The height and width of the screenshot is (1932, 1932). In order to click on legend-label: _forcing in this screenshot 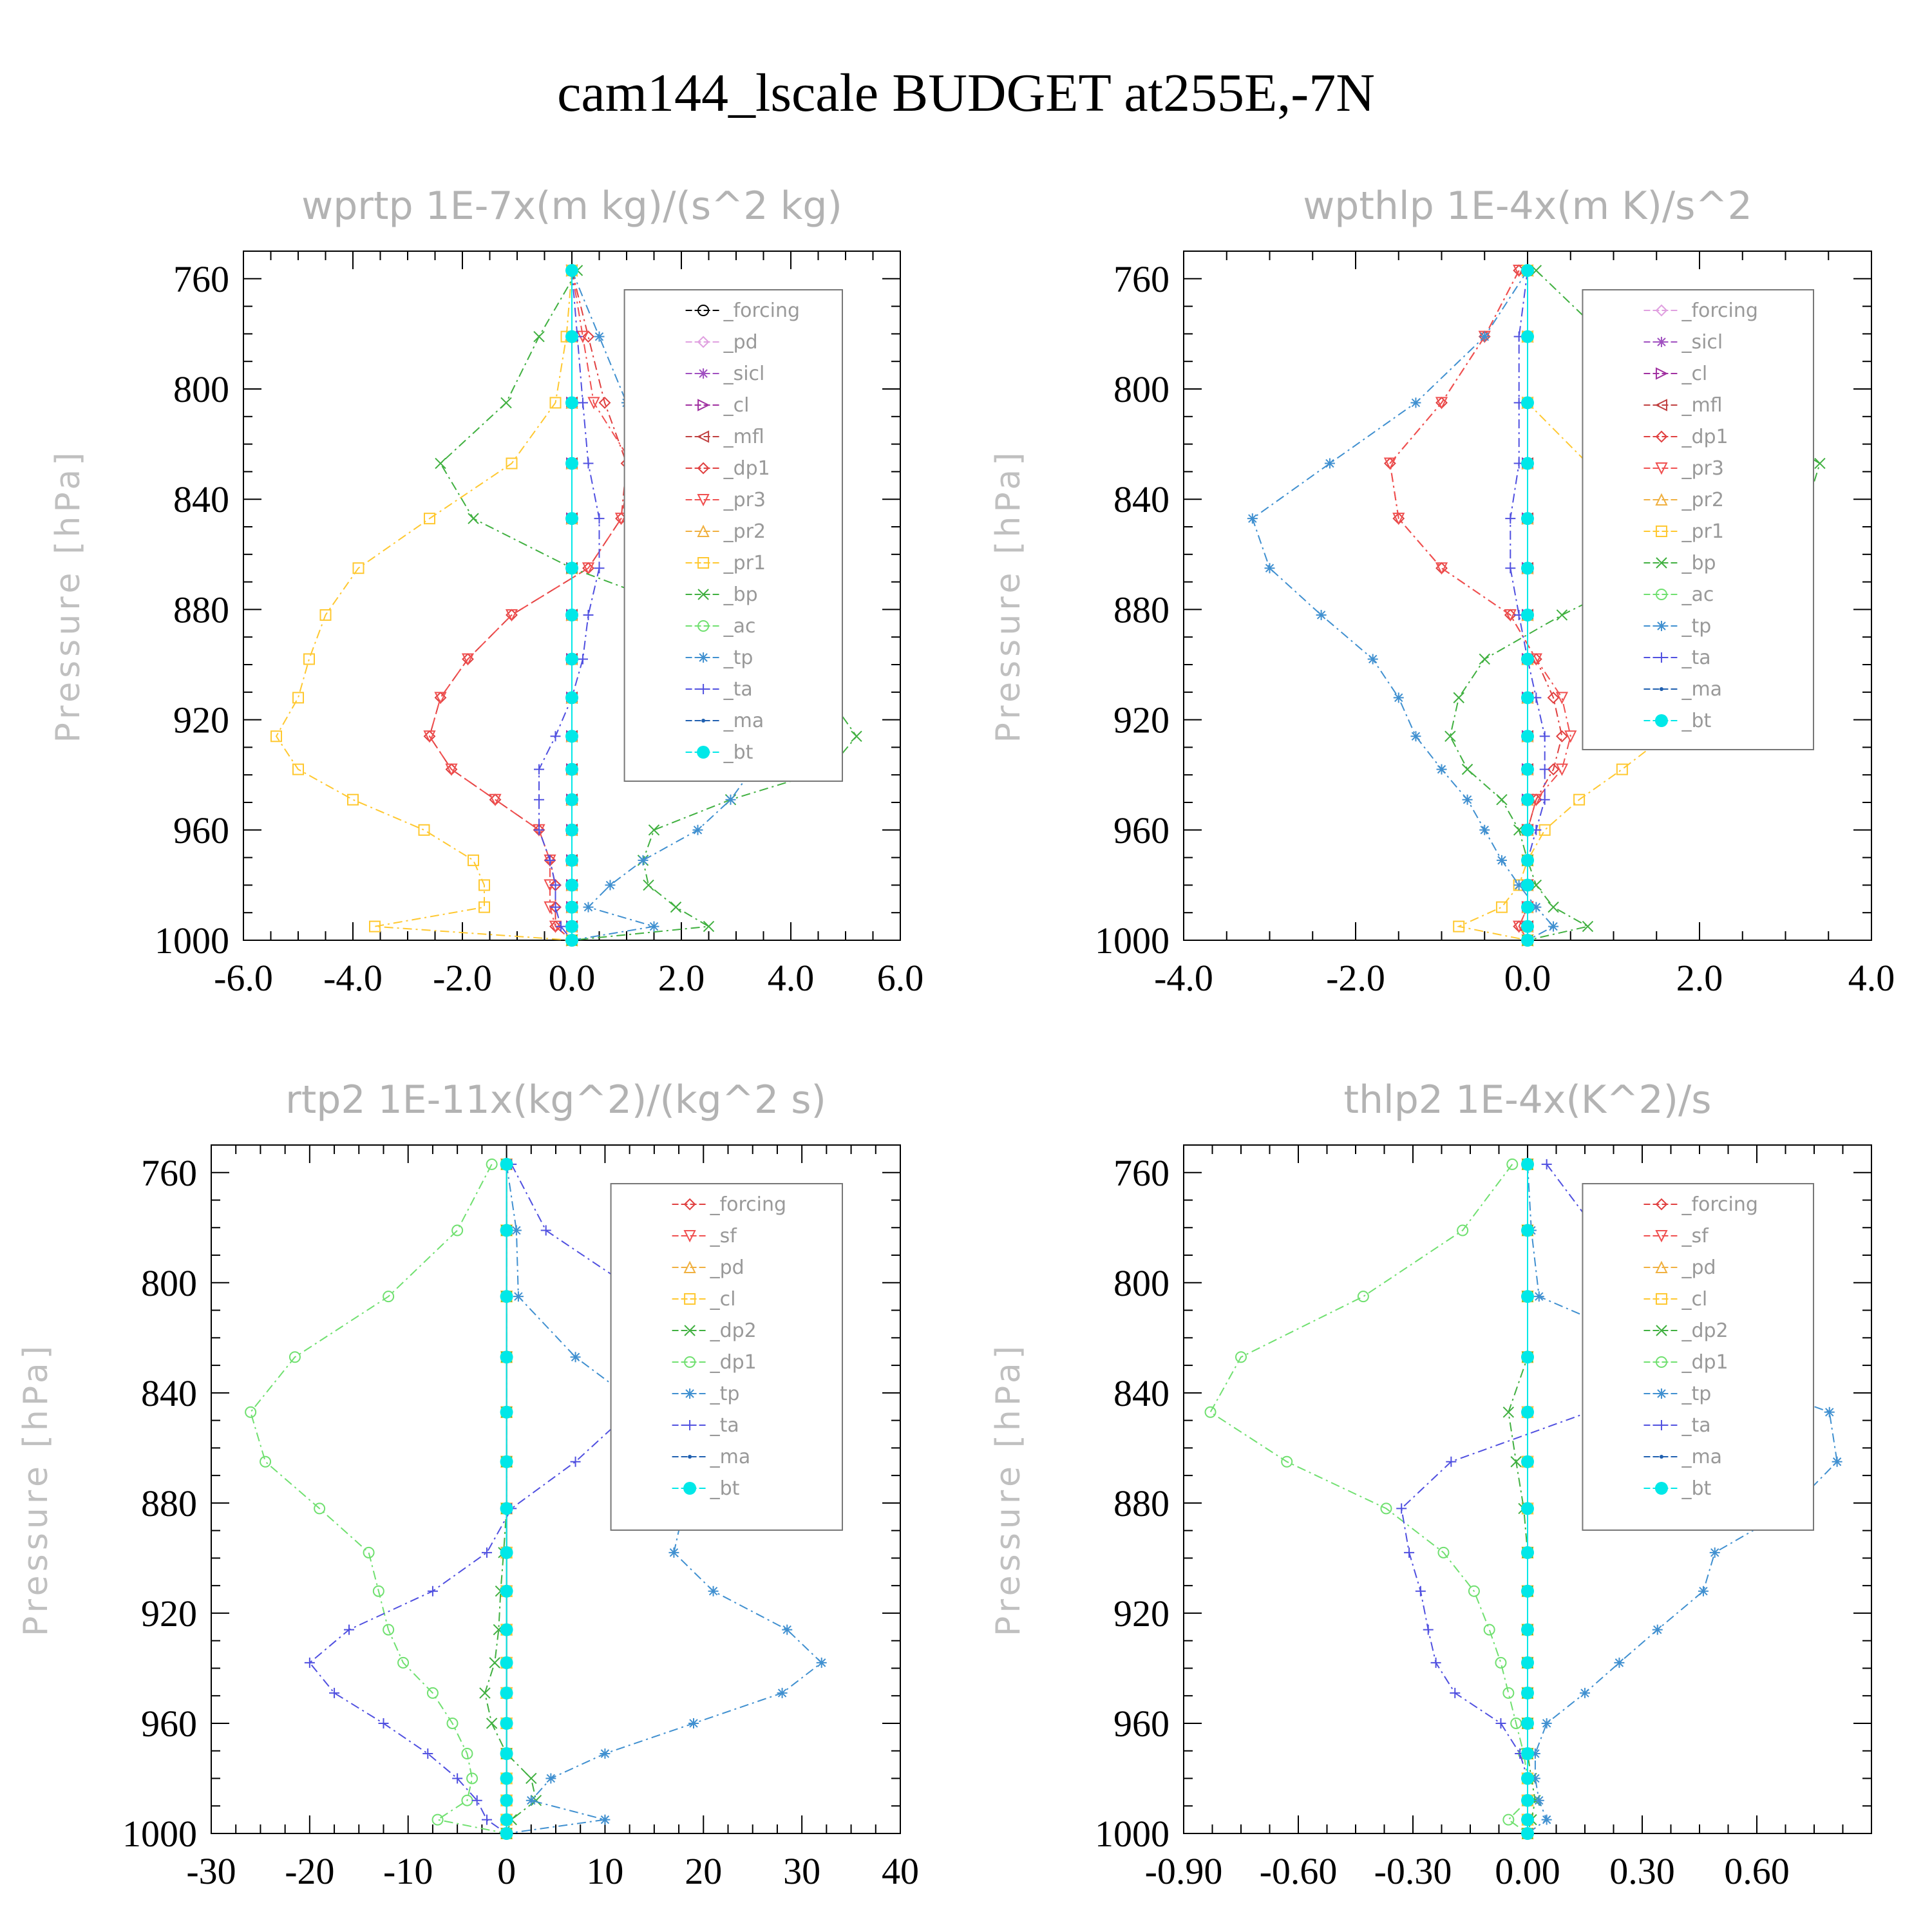, I will do `click(748, 1204)`.